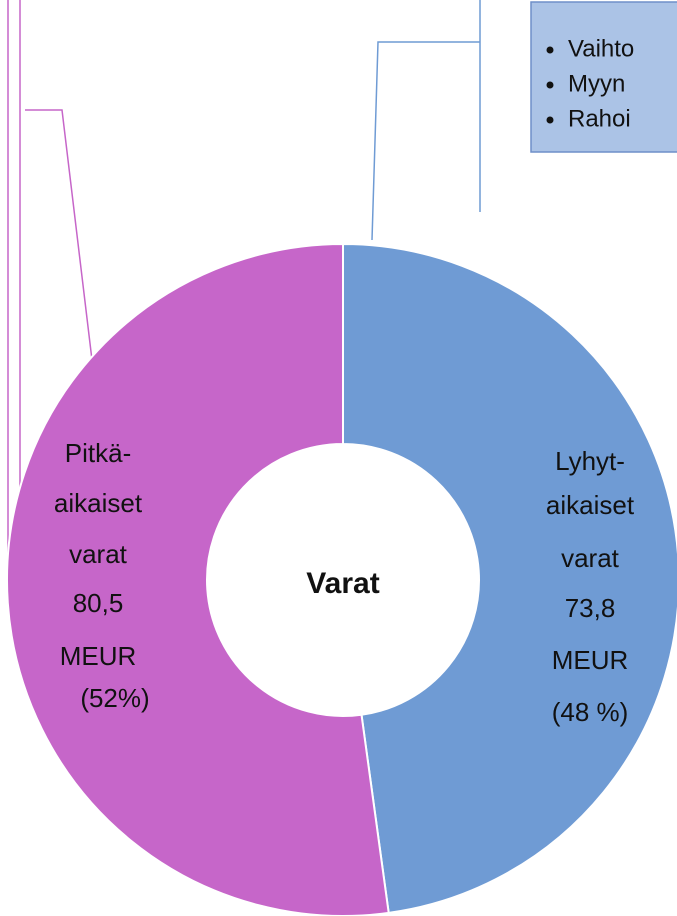  What do you see at coordinates (596, 83) in the screenshot?
I see `callout-item: Myyn` at bounding box center [596, 83].